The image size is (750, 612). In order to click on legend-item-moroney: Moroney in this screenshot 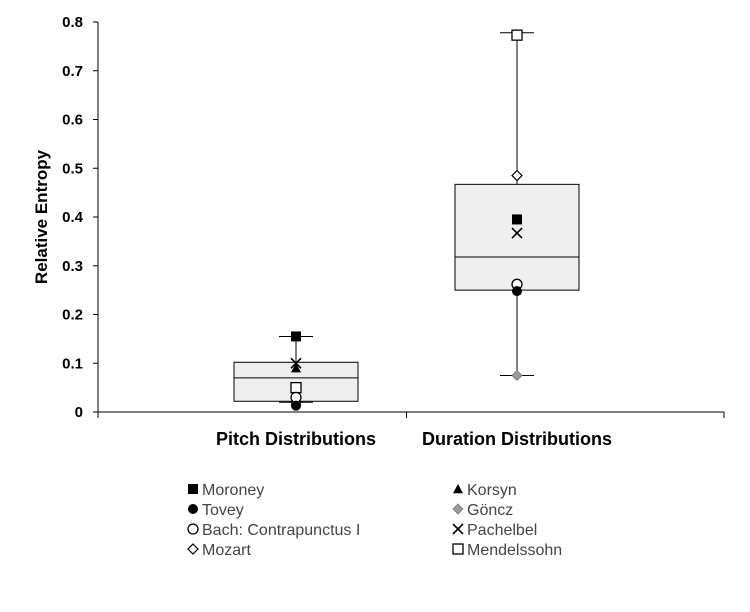, I will do `click(226, 490)`.